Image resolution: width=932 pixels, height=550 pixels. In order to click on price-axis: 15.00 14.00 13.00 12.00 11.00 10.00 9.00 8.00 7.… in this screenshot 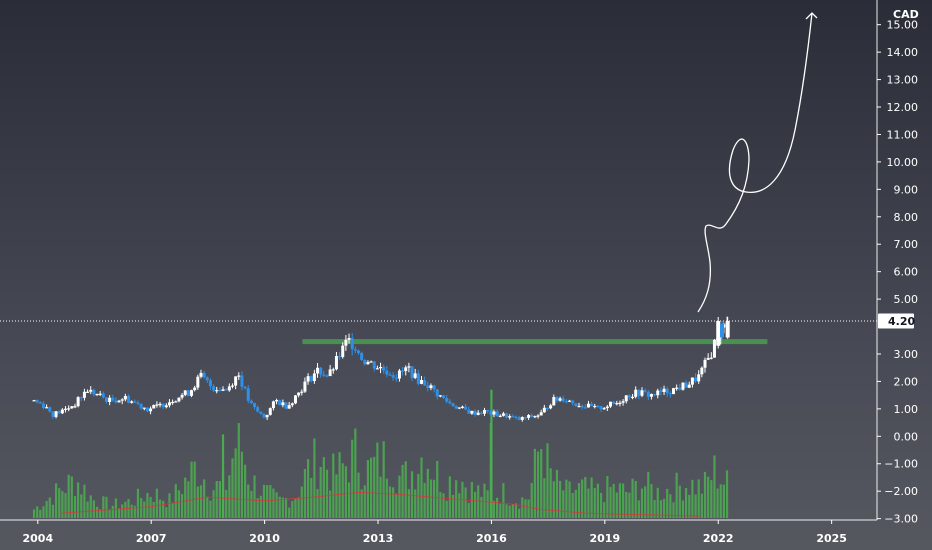, I will do `click(897, 272)`.